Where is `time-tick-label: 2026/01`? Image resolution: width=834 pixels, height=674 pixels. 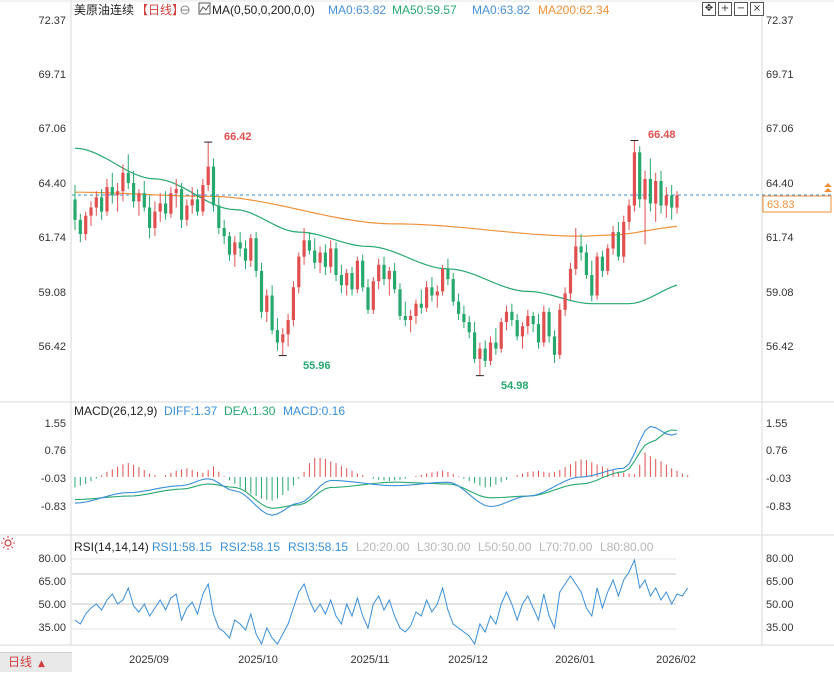
time-tick-label: 2026/01 is located at coordinates (575, 660).